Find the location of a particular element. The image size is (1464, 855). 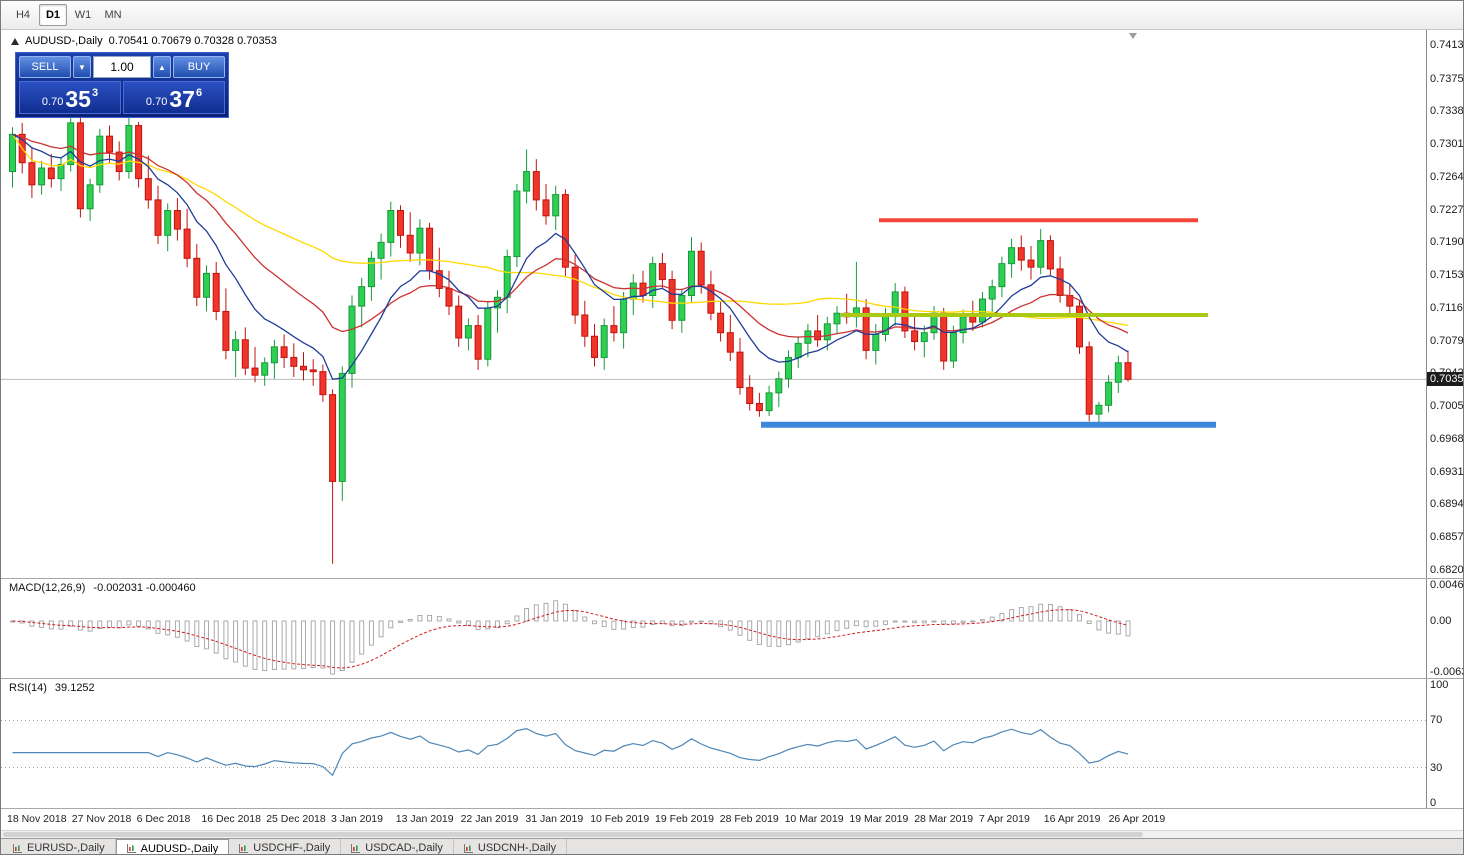

rsi-tick-label: 70 is located at coordinates (1436, 720).